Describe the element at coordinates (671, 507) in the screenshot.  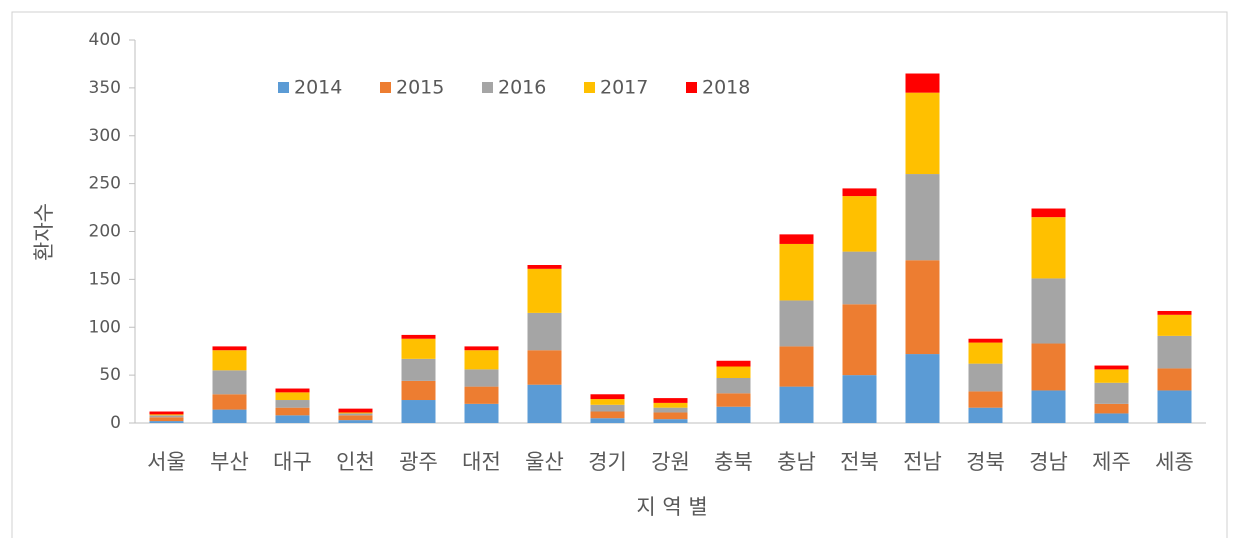
I see `x-axis-label: 지 역 별` at that location.